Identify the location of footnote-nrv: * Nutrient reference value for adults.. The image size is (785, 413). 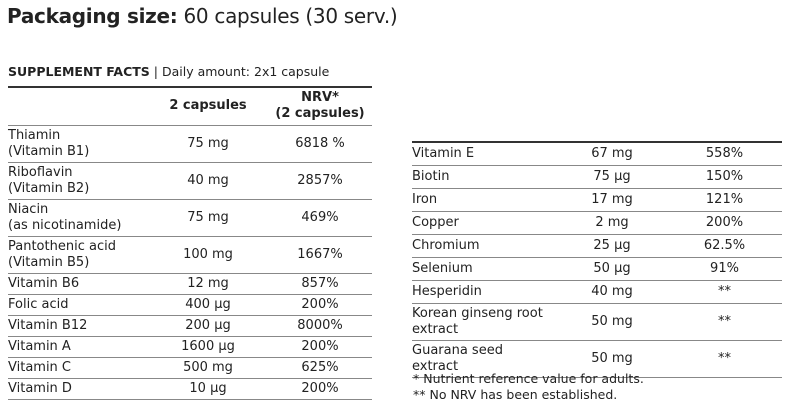
(528, 378).